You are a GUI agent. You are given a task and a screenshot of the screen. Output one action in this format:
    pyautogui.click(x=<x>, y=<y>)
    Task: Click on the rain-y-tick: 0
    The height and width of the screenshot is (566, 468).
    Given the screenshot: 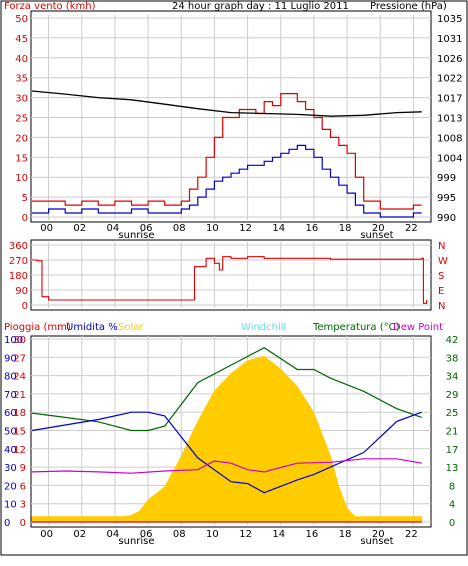 What is the action you would take?
    pyautogui.click(x=23, y=523)
    